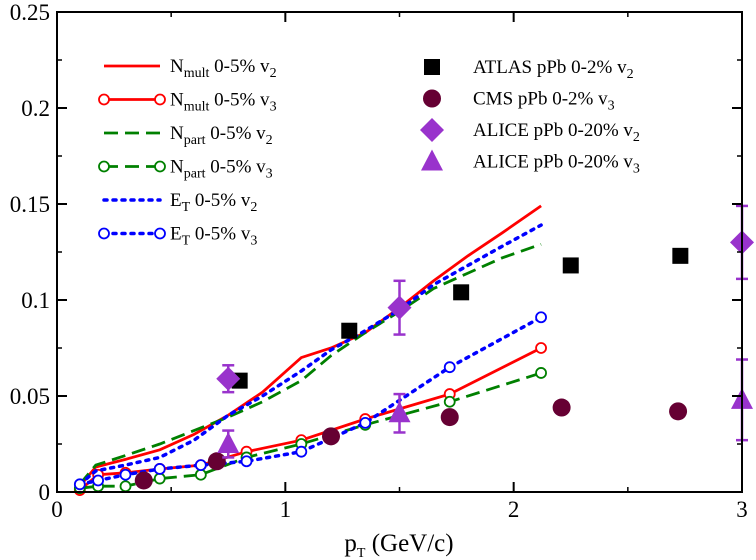 This screenshot has width=756, height=560. What do you see at coordinates (742, 509) in the screenshot?
I see `x-tick-label: 3` at bounding box center [742, 509].